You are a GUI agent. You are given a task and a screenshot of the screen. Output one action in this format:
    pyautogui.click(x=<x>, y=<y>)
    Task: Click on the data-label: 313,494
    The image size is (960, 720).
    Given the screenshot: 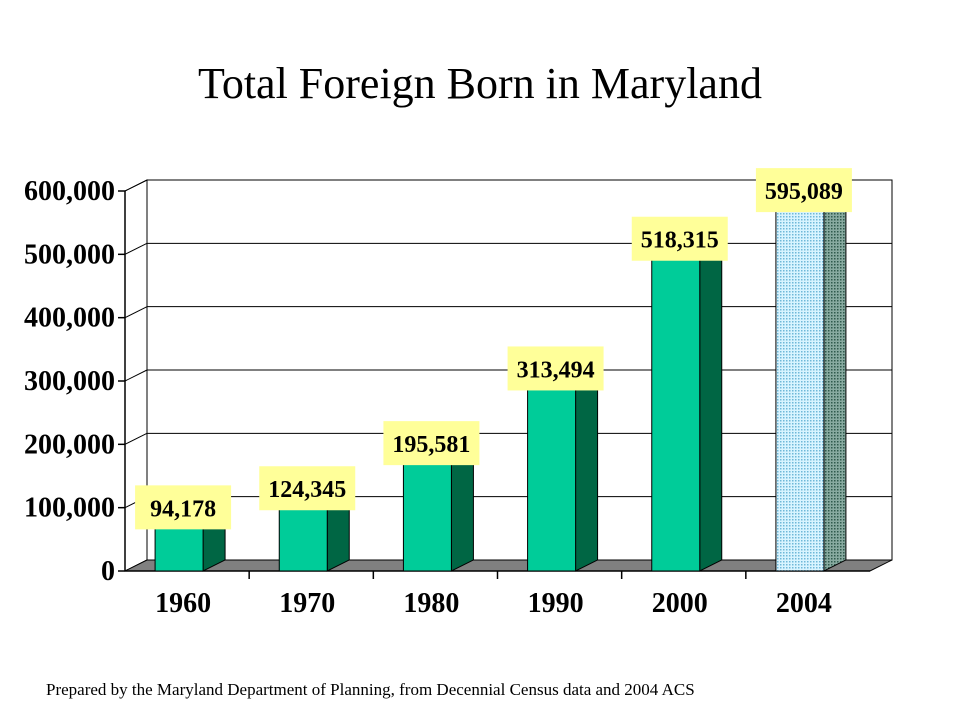 What is the action you would take?
    pyautogui.click(x=556, y=370)
    